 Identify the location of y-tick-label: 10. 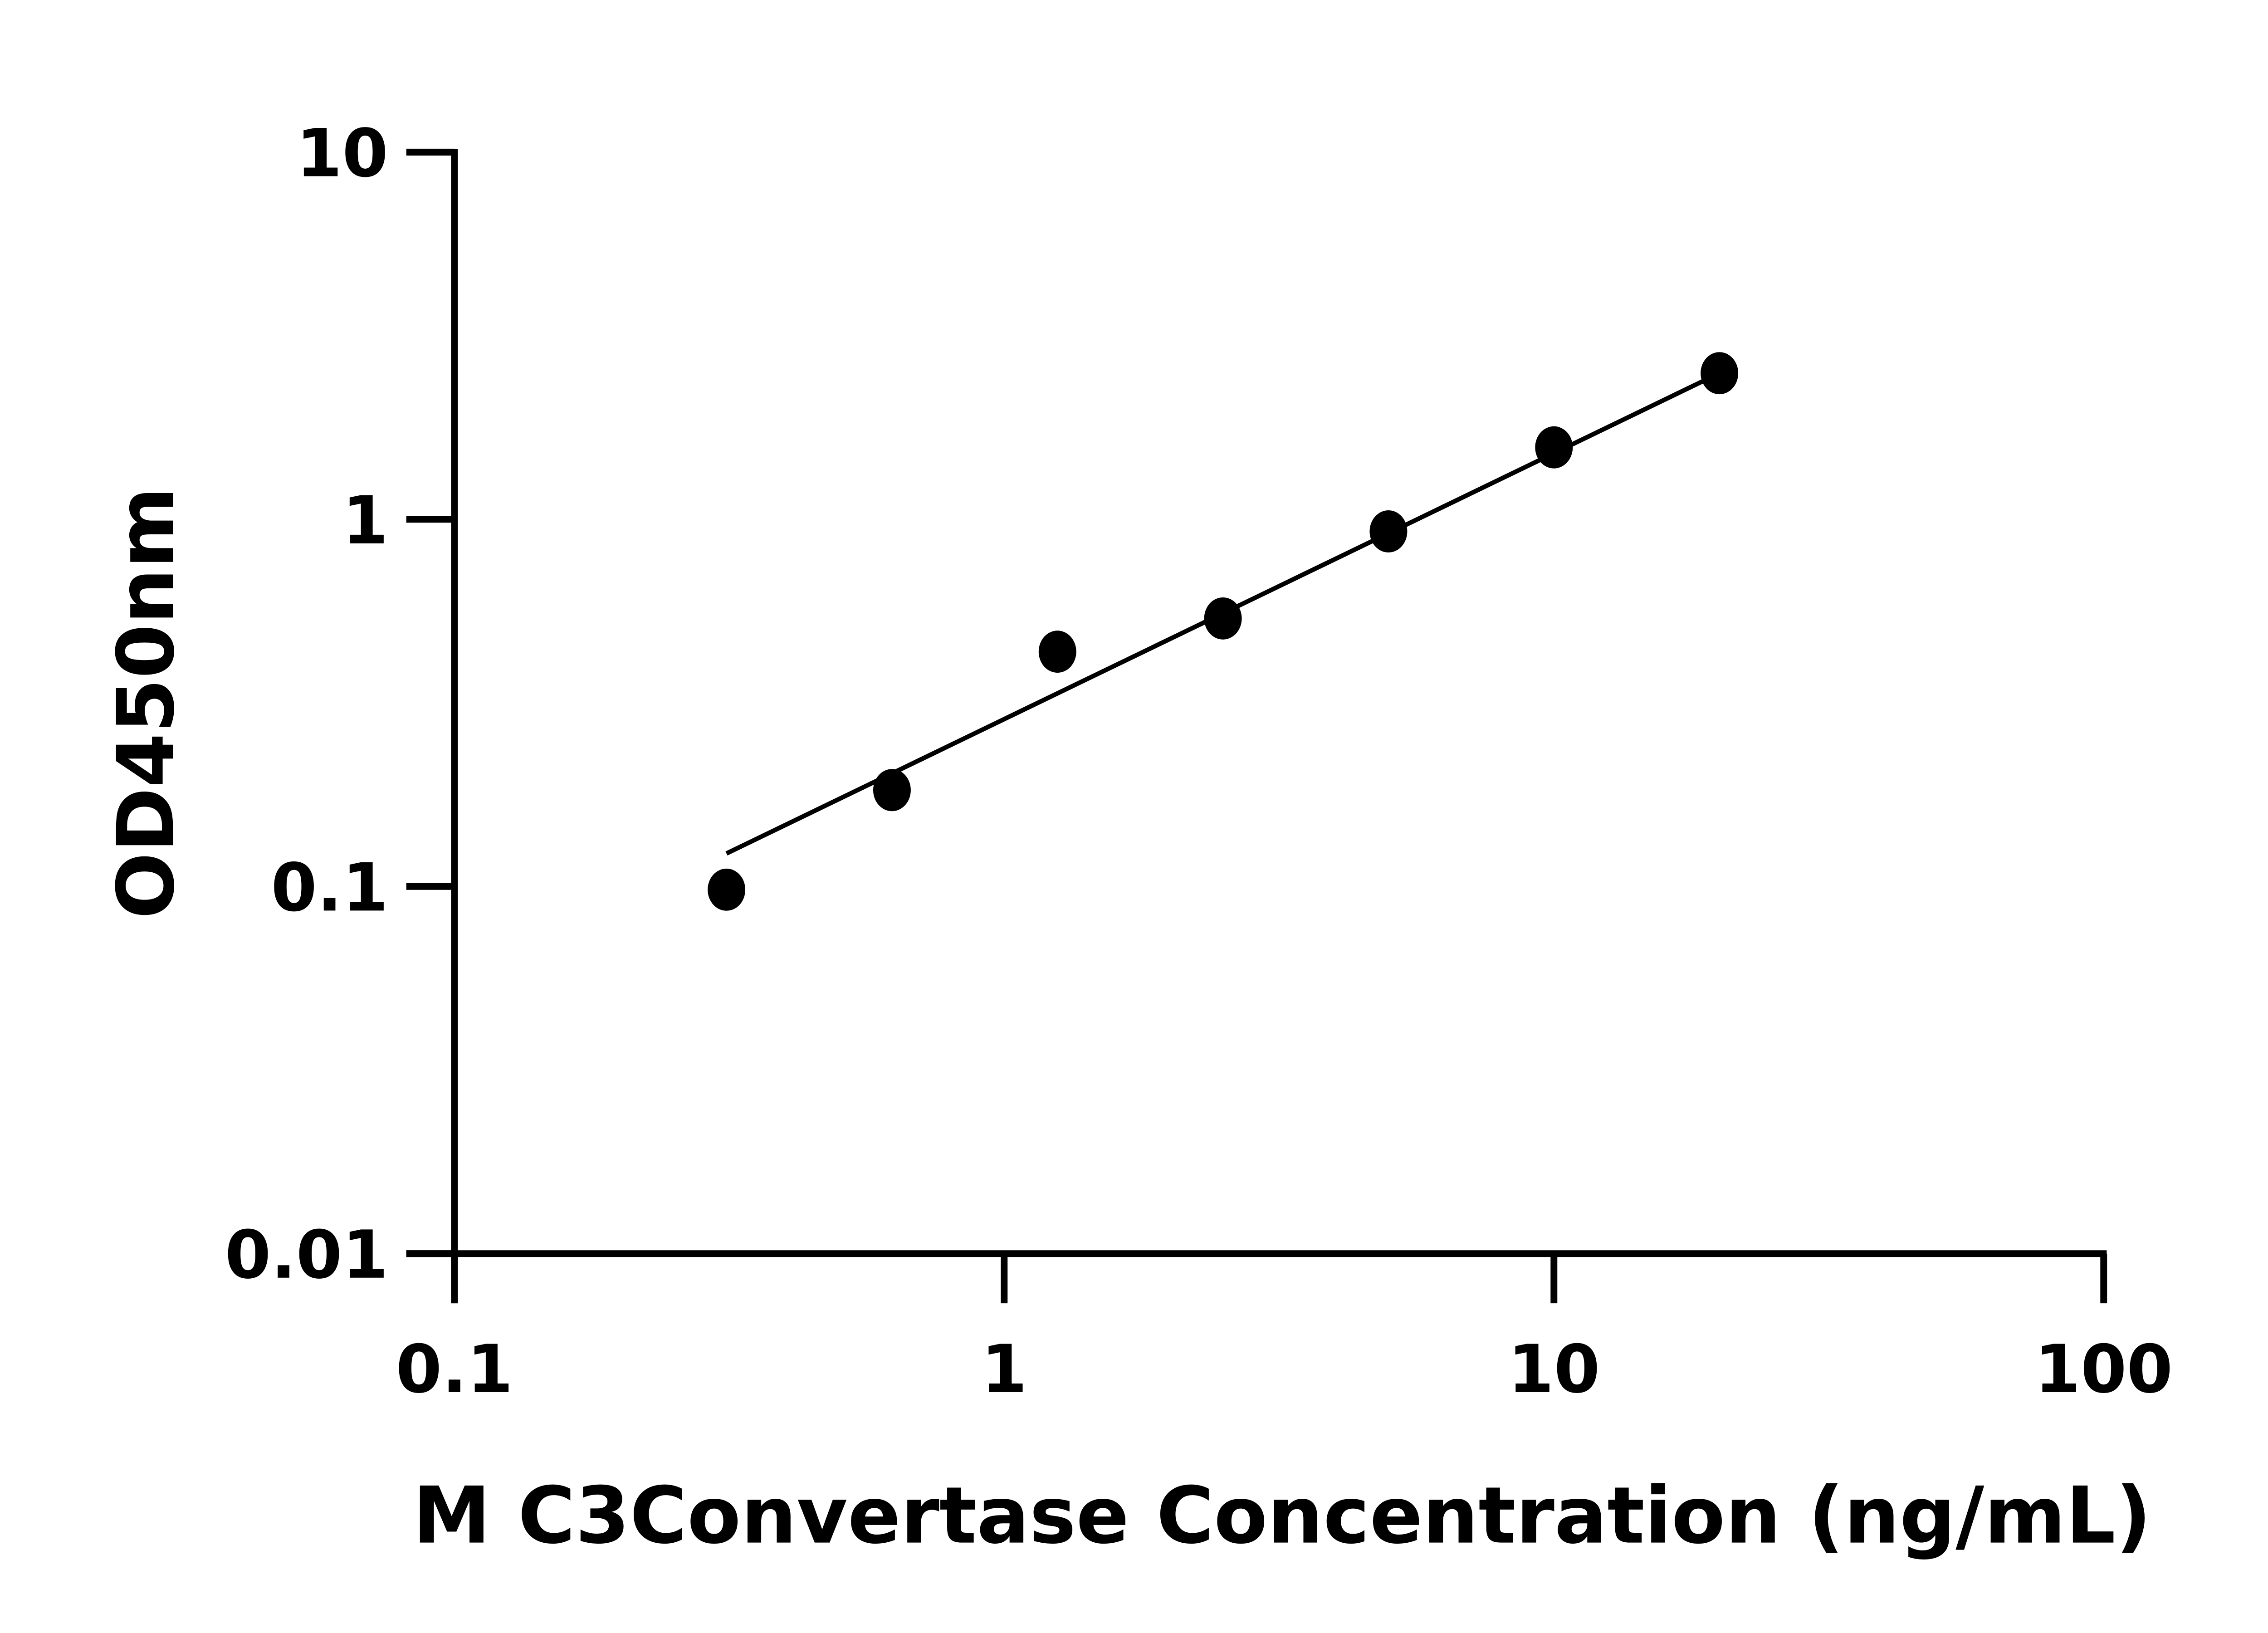
(342, 153).